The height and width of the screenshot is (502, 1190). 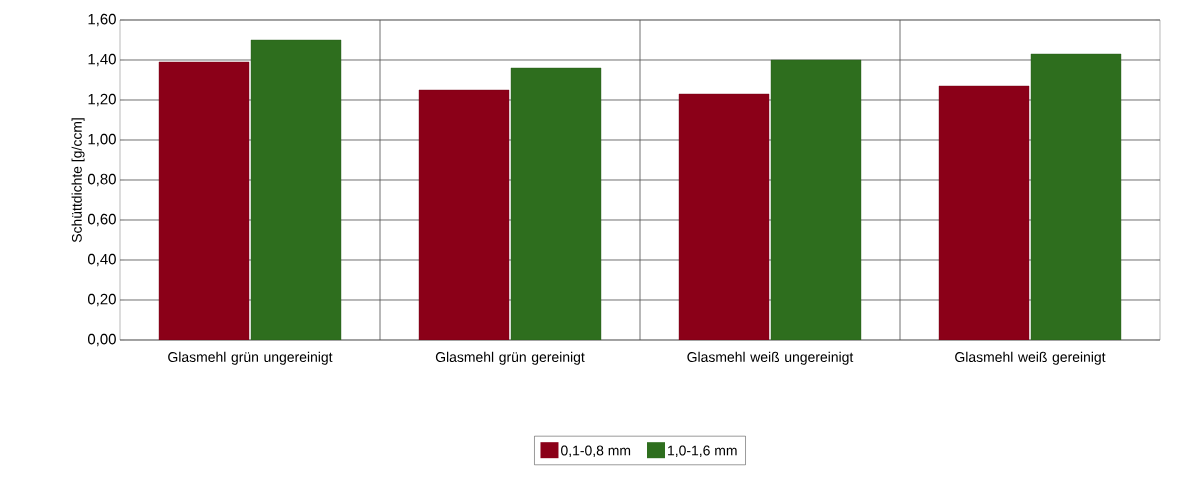 I want to click on legend-label: 1,0-1,6 mm, so click(x=702, y=451).